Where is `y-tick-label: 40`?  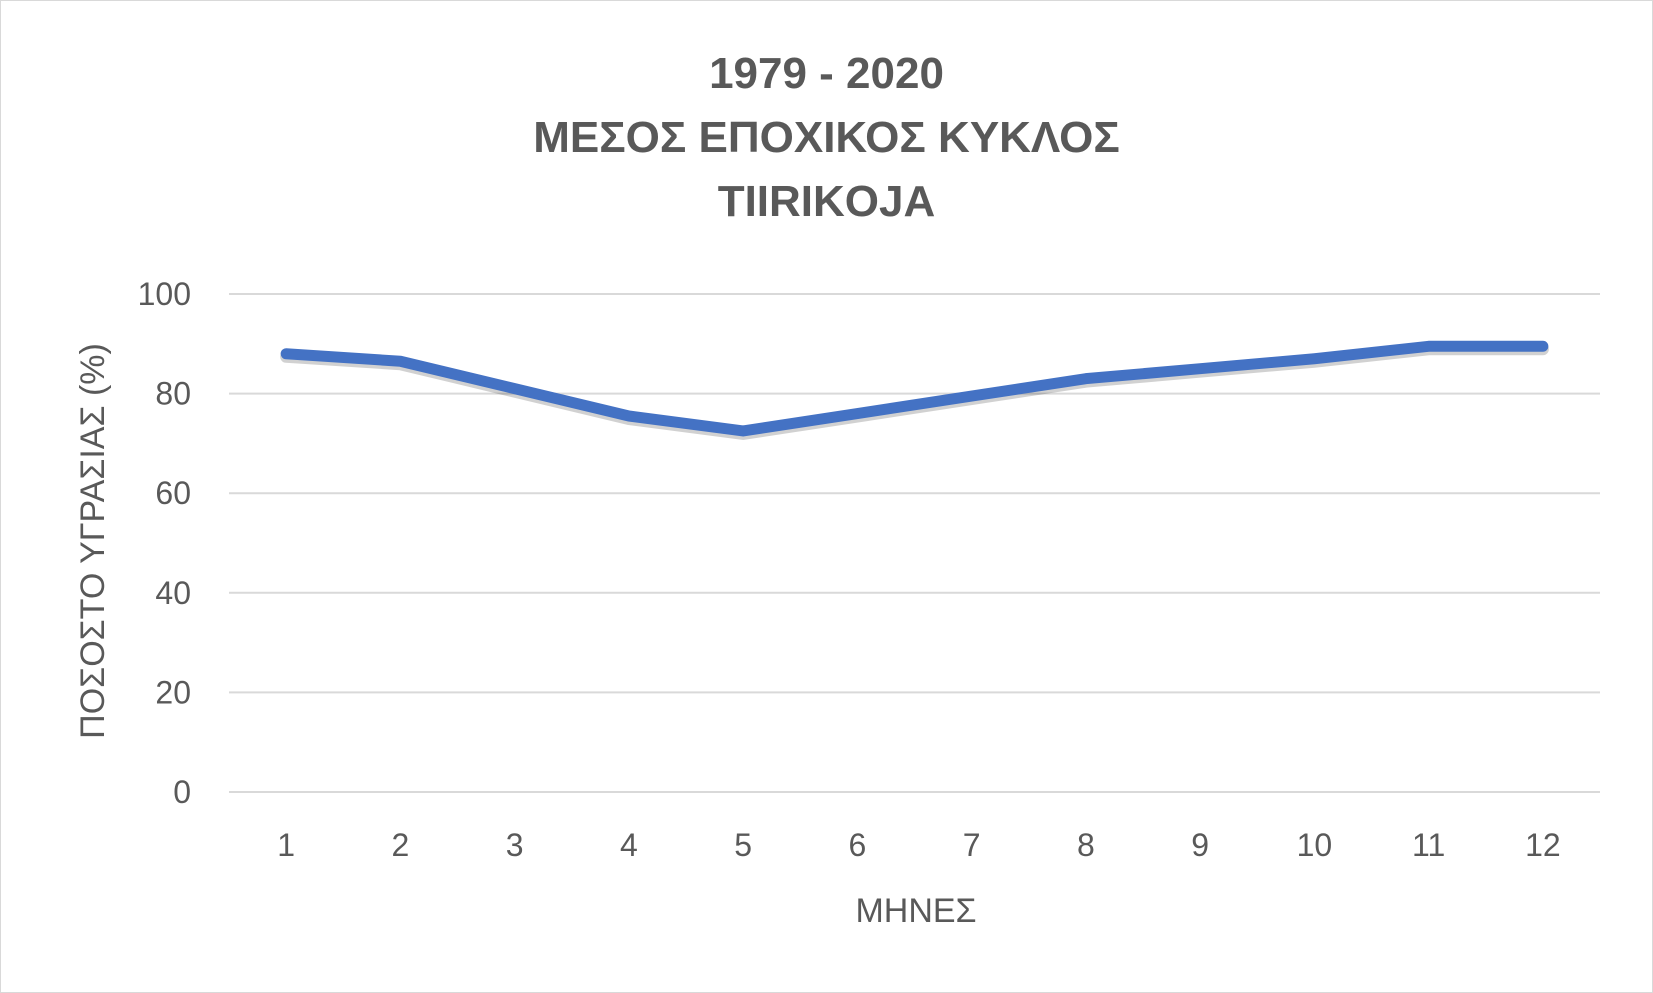
y-tick-label: 40 is located at coordinates (173, 593).